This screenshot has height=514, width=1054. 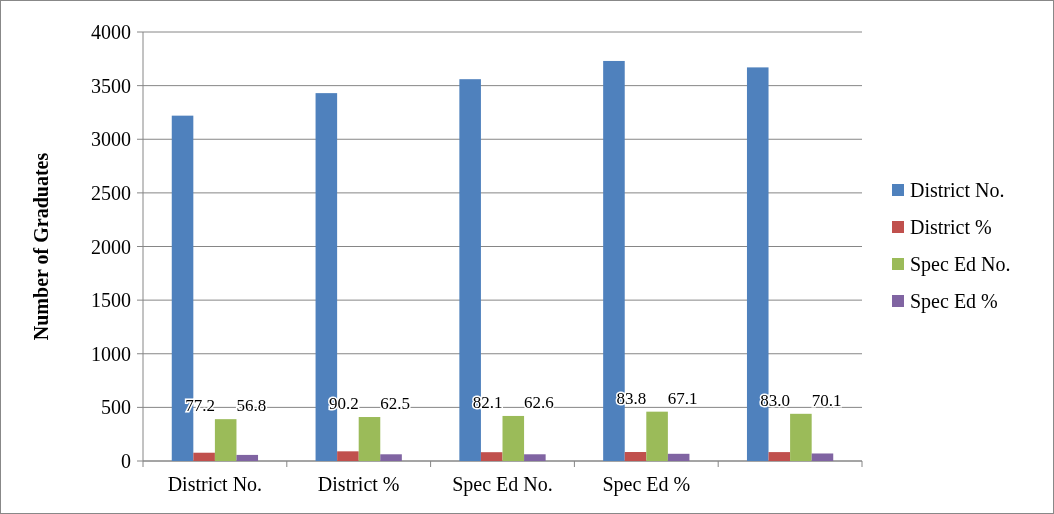 What do you see at coordinates (116, 407) in the screenshot?
I see `y-tick-label: 500` at bounding box center [116, 407].